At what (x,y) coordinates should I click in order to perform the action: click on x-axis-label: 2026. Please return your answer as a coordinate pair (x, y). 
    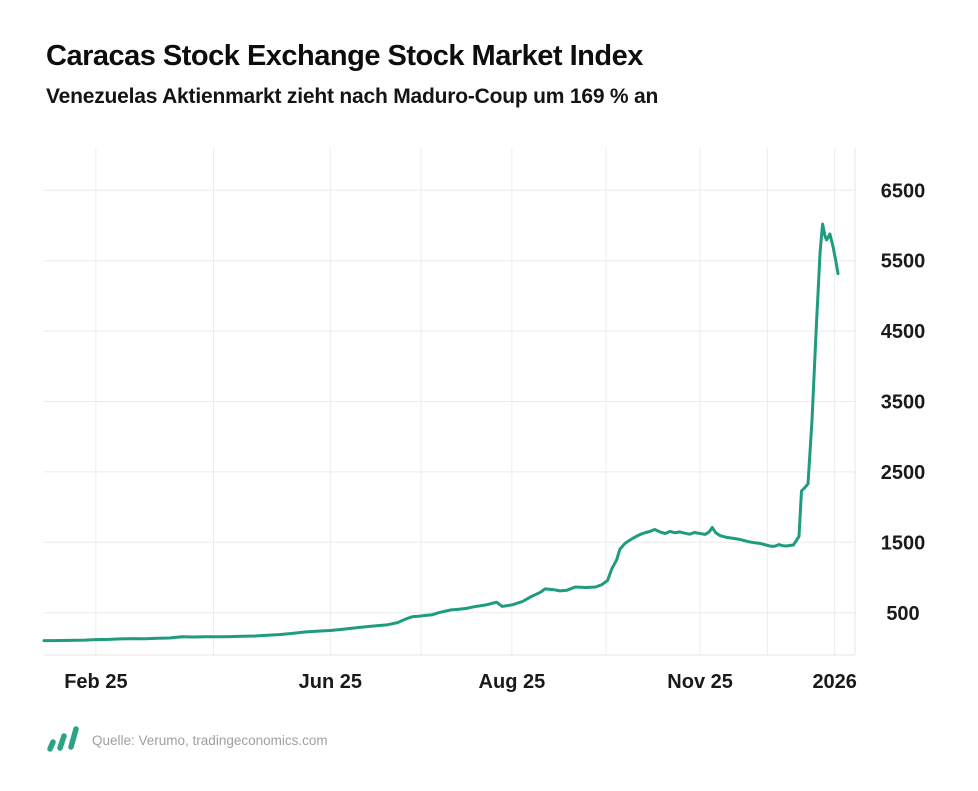
    Looking at the image, I should click on (834, 682).